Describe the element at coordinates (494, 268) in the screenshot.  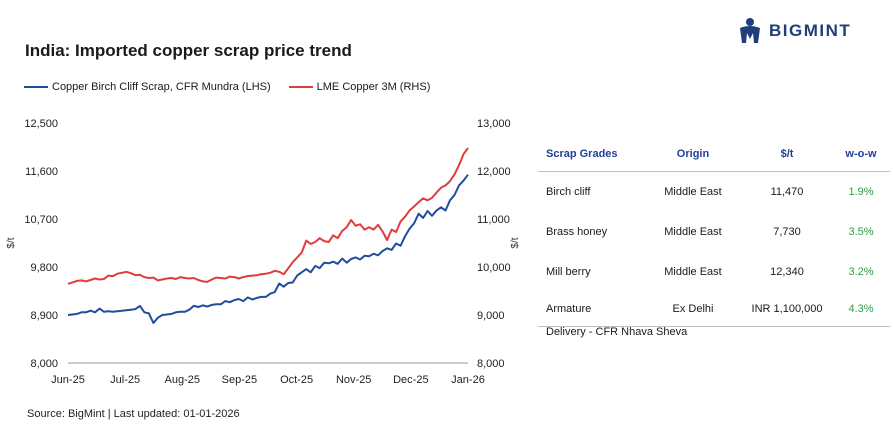
I see `y-right-tick-label: 10,000` at that location.